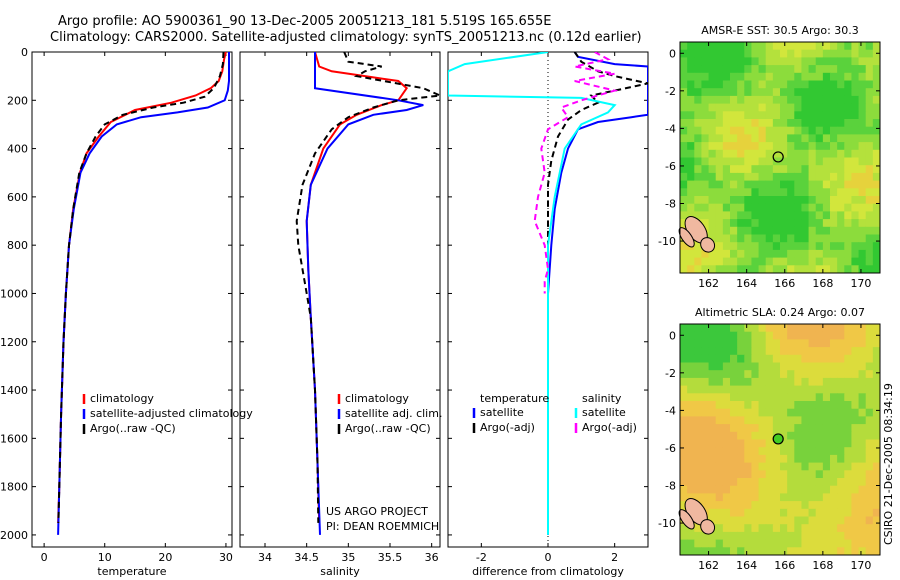 This screenshot has width=900, height=580. What do you see at coordinates (432, 557) in the screenshot?
I see `x-tick-label: 36` at bounding box center [432, 557].